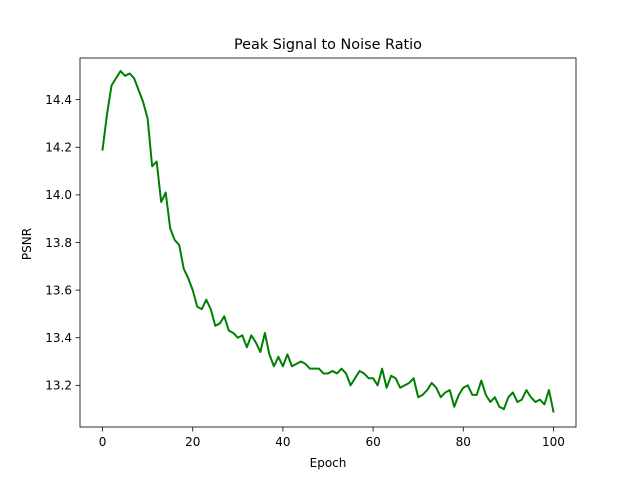  I want to click on x-tick-label: 60, so click(372, 442).